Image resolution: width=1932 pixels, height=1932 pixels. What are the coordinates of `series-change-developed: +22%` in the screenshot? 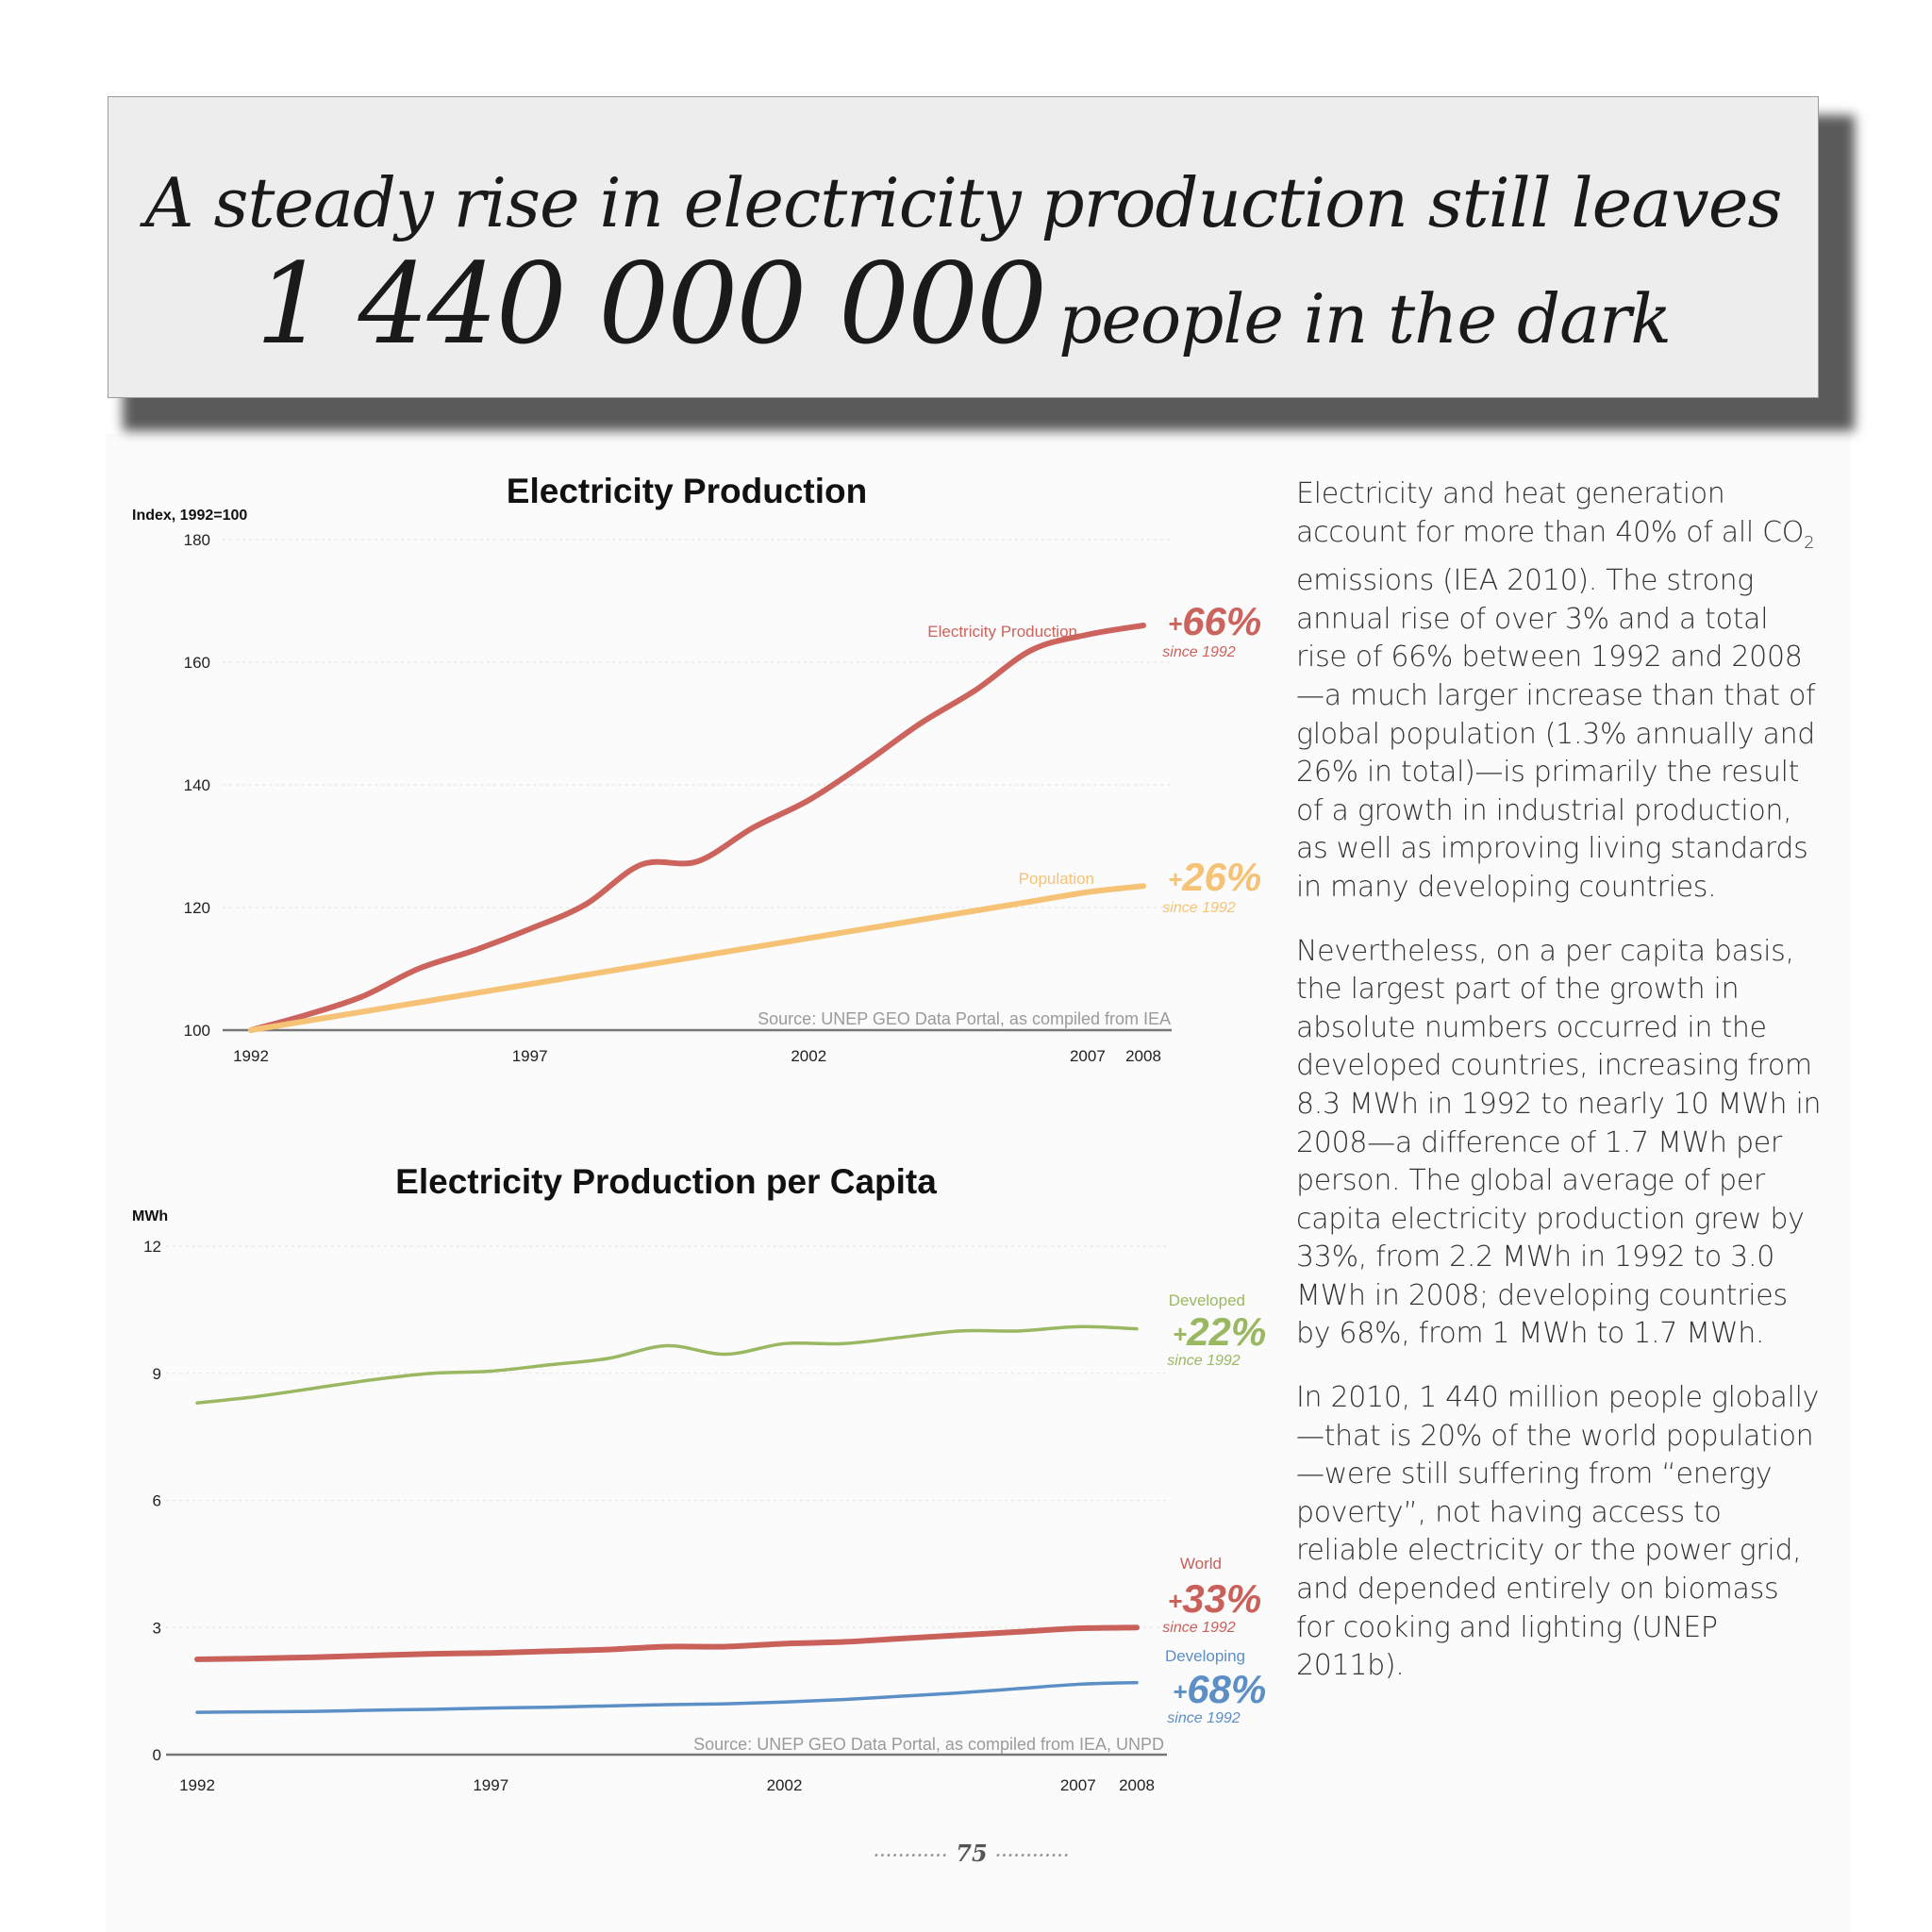 It's located at (1219, 1331).